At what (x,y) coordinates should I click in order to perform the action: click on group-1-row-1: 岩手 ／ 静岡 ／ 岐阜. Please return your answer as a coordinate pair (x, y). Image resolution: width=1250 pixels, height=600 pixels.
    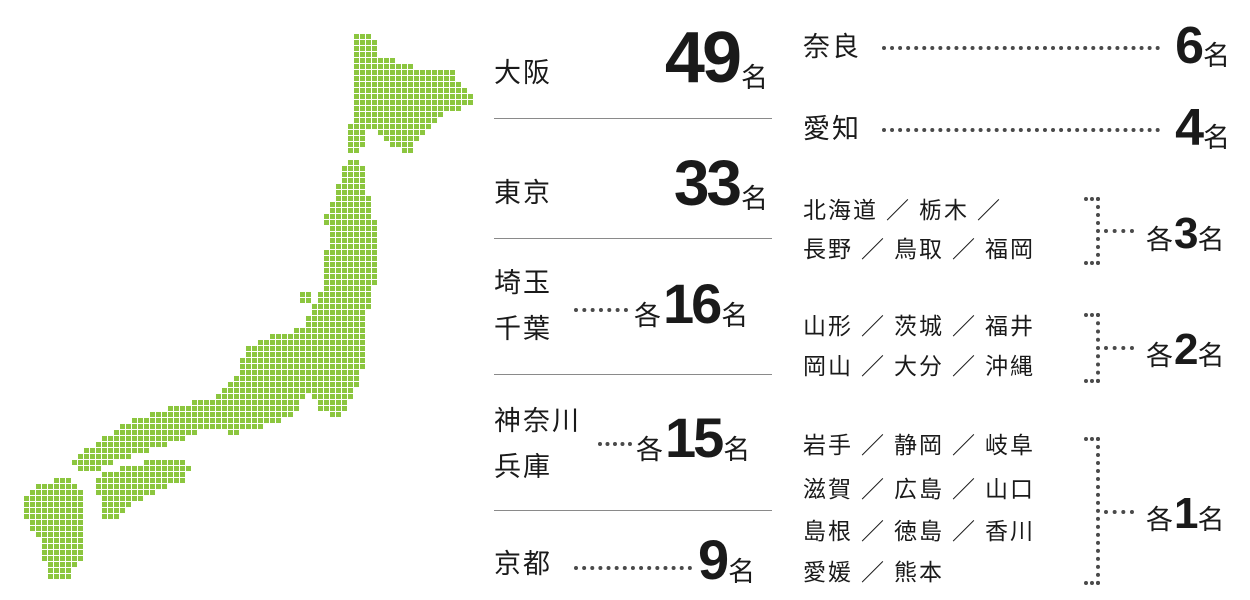
    Looking at the image, I should click on (919, 446).